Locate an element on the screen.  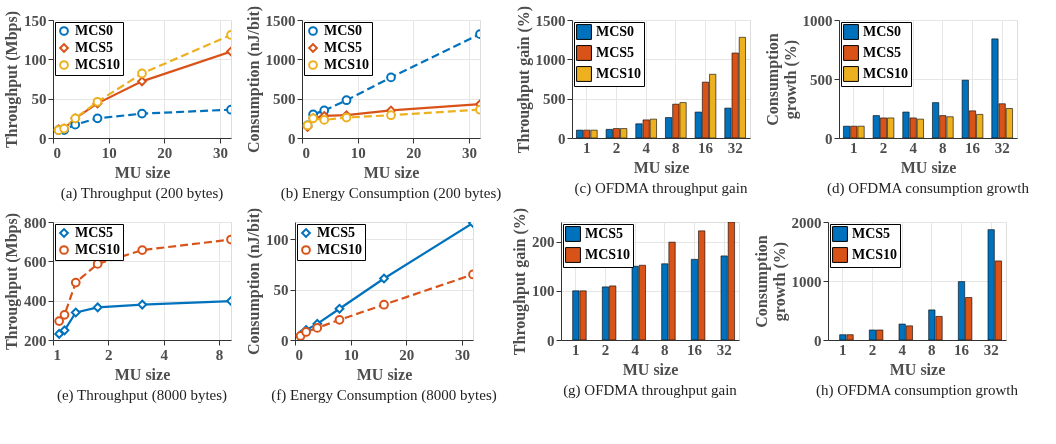
text: (c) OFDMA throughput gain is located at coordinates (661, 188).